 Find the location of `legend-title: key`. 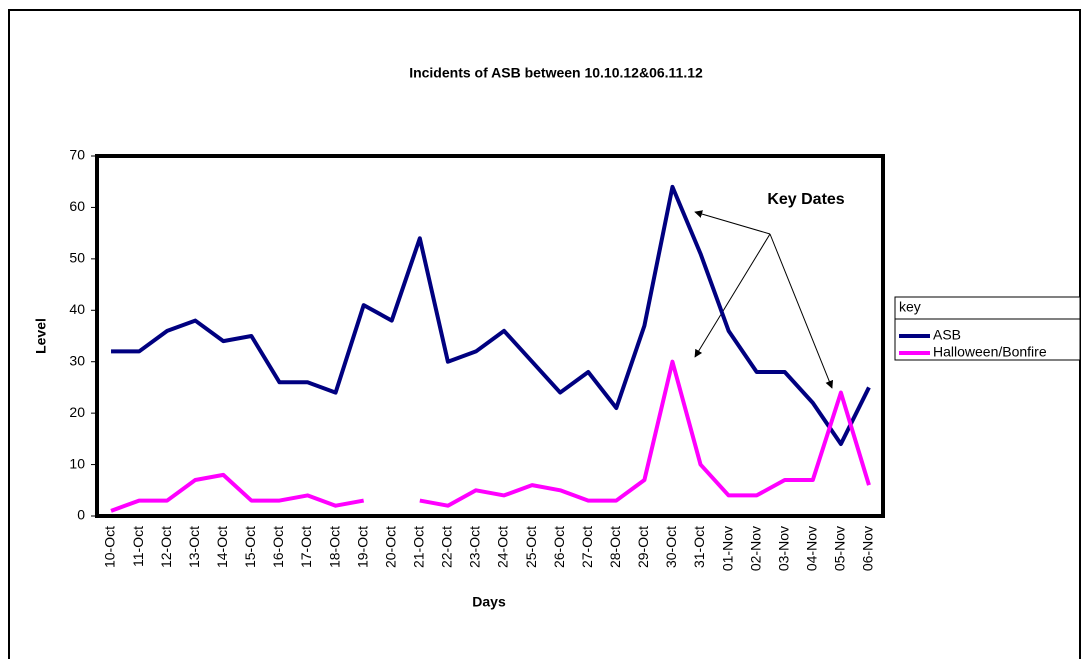

legend-title: key is located at coordinates (910, 307).